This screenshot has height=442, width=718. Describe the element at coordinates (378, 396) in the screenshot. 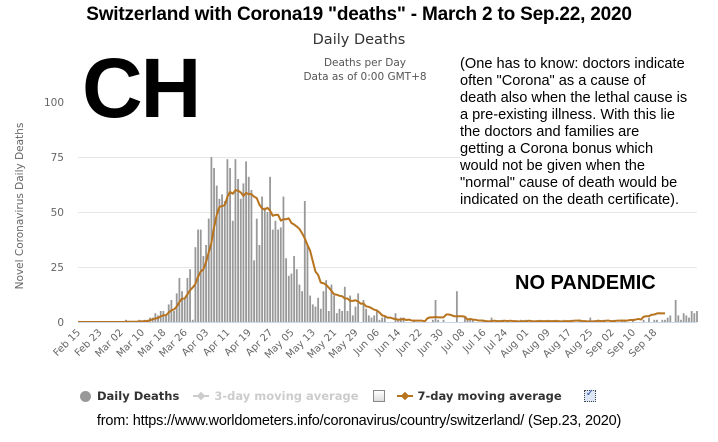

I see `ma3-checkbox` at that location.